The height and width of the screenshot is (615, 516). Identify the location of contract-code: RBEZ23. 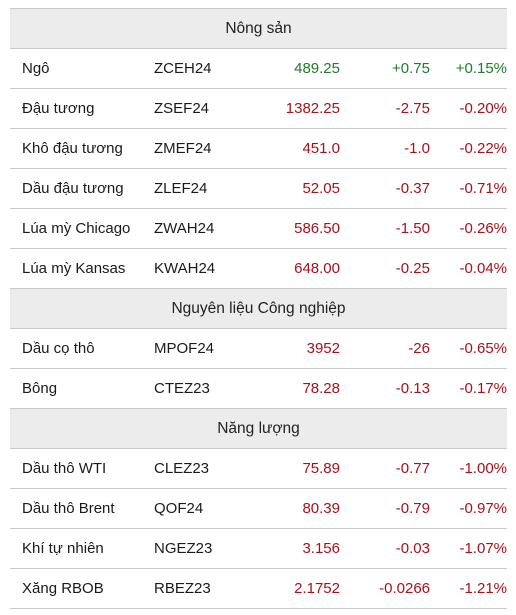
(182, 588).